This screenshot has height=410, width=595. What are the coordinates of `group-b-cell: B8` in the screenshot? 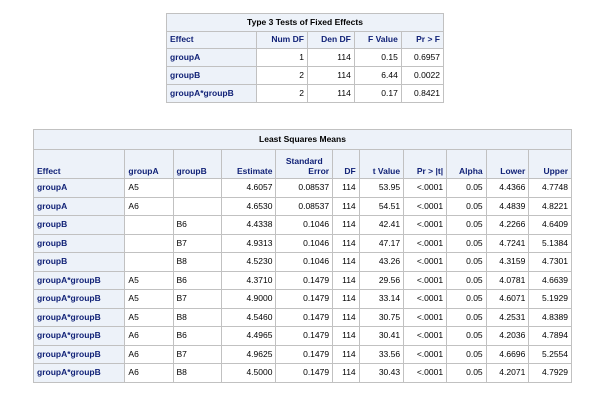 It's located at (197, 317).